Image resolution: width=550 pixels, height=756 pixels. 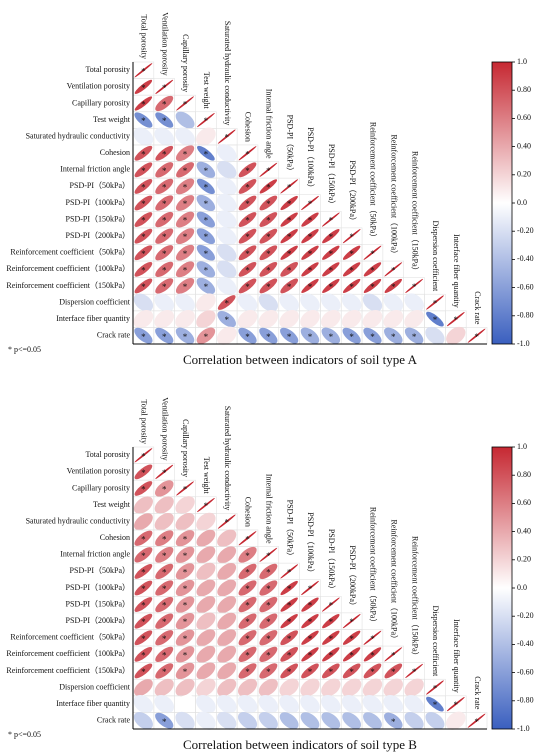 I want to click on row-label: Reinforcement coefficient（150kPa）, so click(x=68, y=285).